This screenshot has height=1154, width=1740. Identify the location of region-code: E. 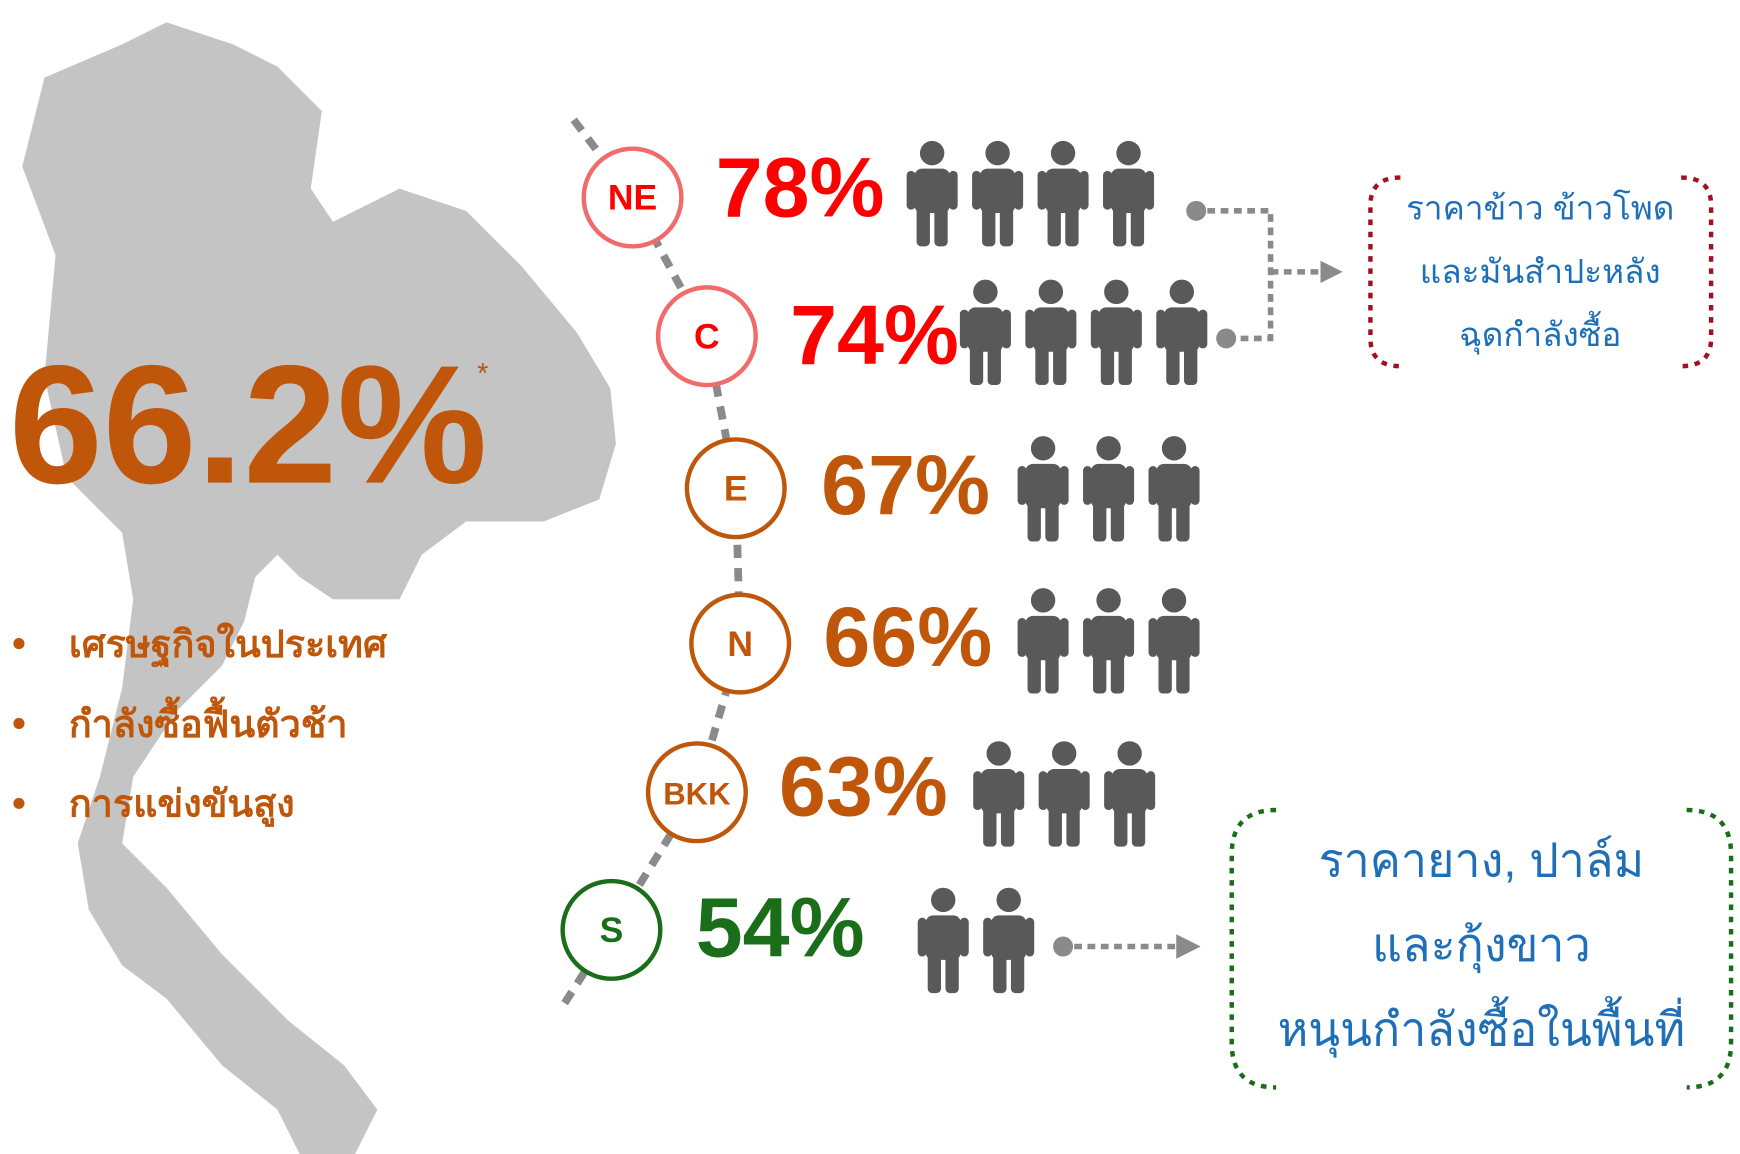
(736, 488).